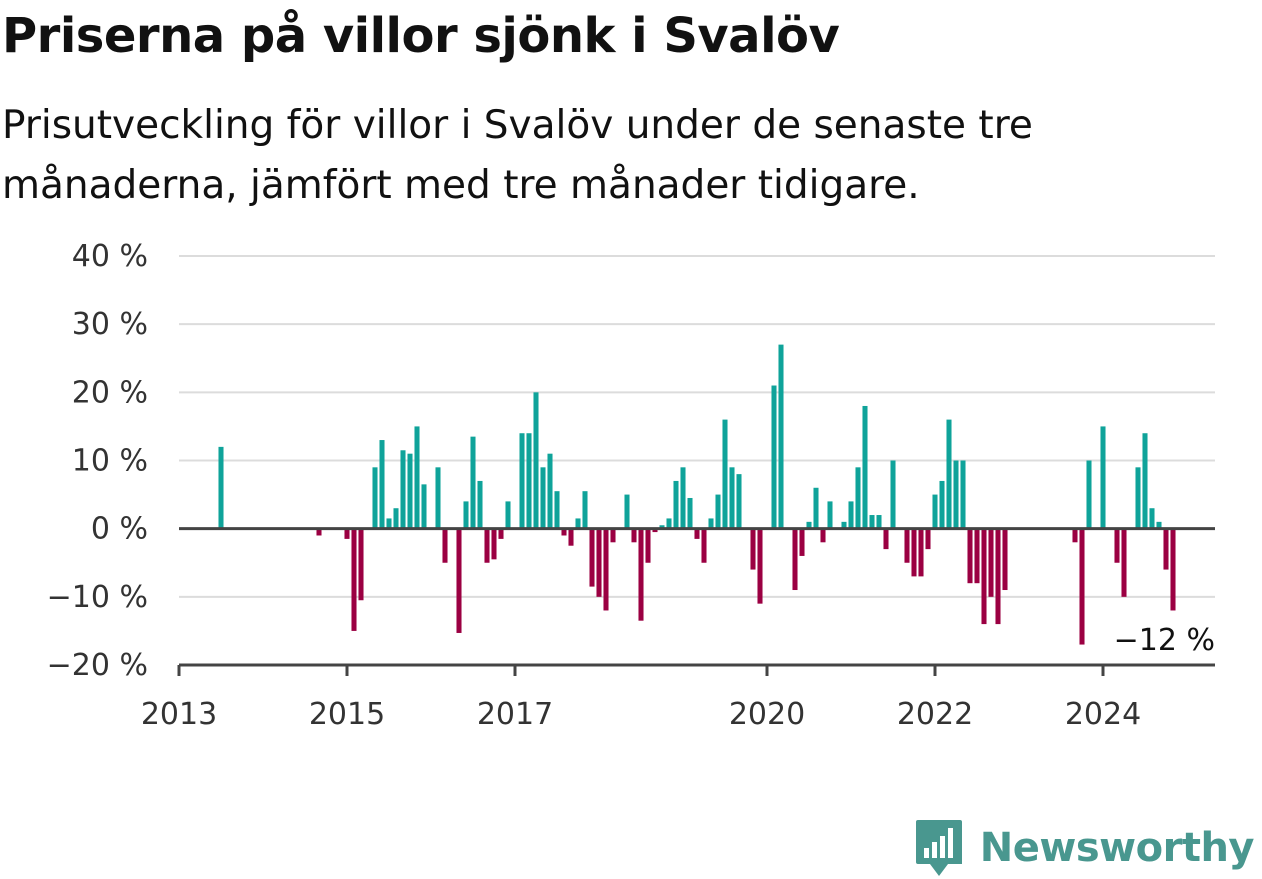  I want to click on x-tick-label: 2024, so click(1103, 714).